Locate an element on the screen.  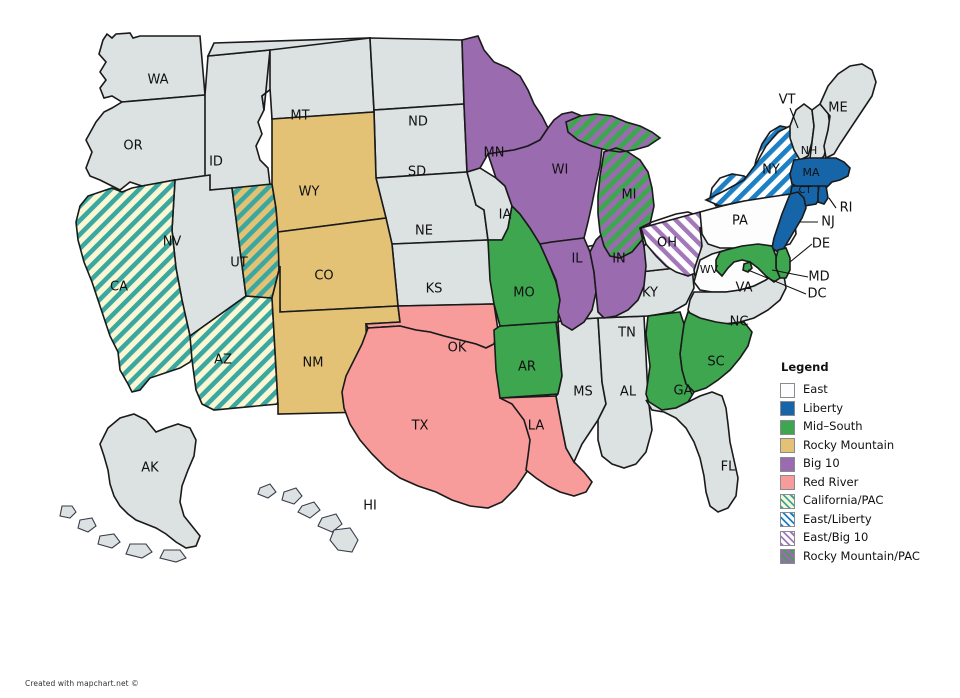
legend-label-mid-south: Mid–South is located at coordinates (833, 426).